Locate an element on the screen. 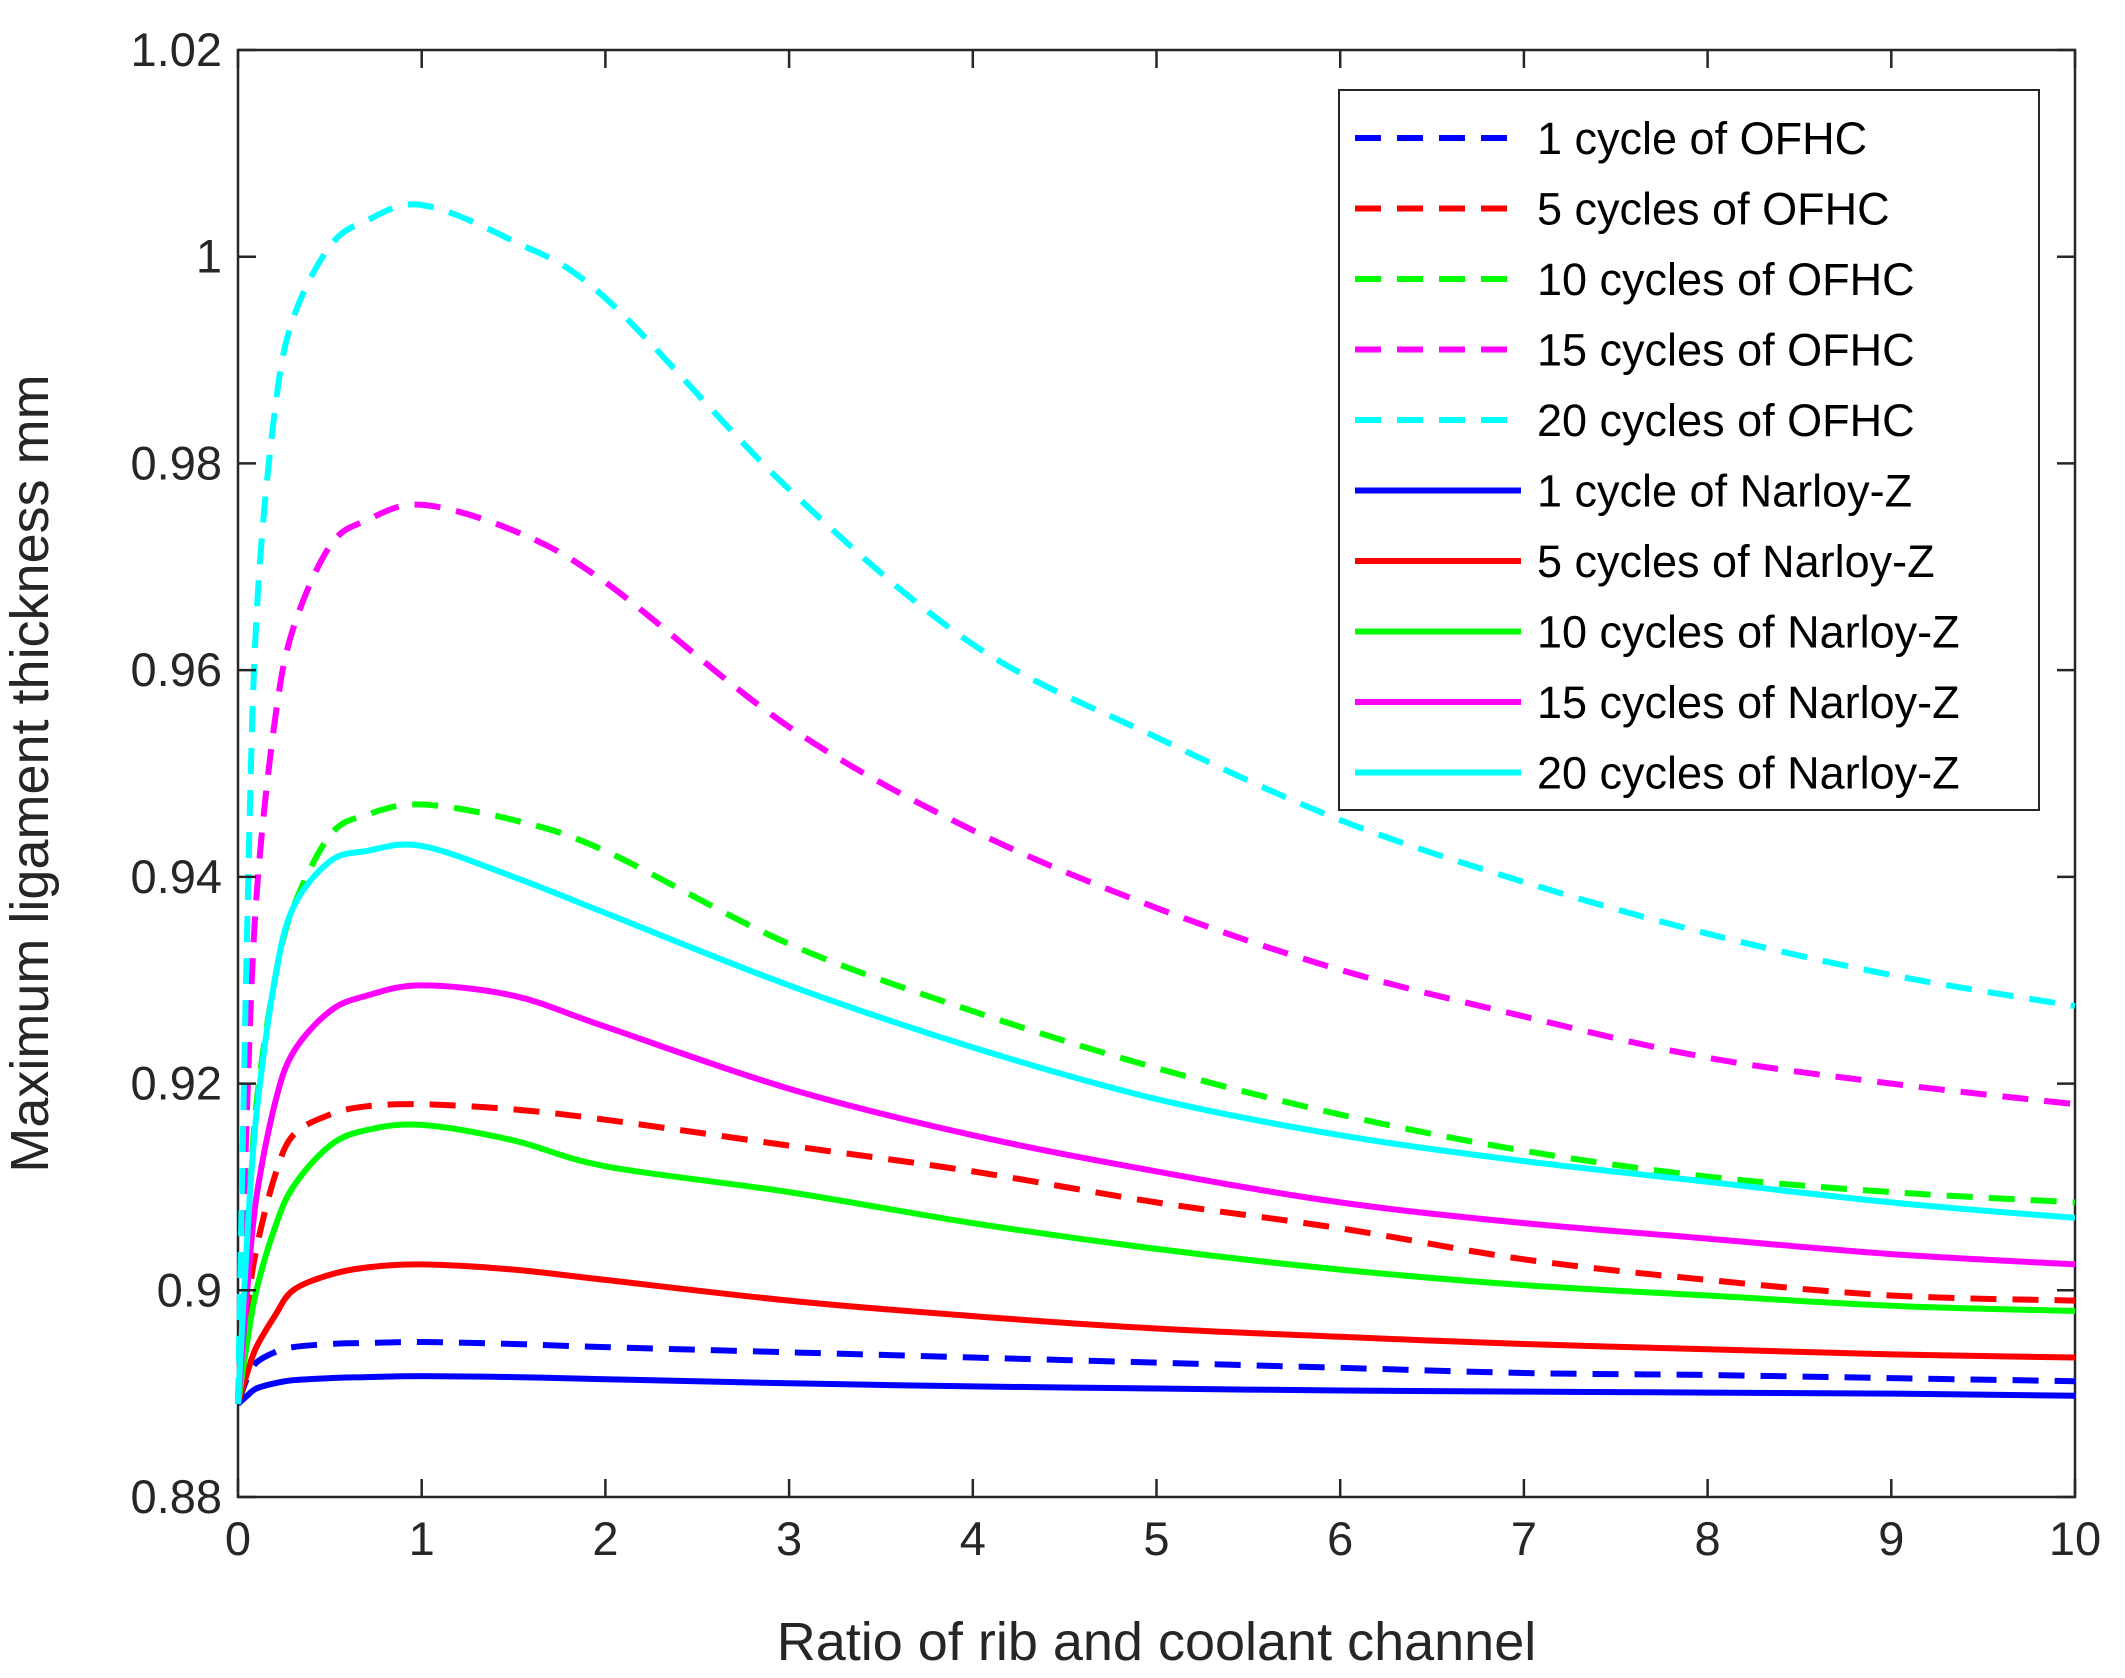  x-tick-label: 3 is located at coordinates (789, 1538).